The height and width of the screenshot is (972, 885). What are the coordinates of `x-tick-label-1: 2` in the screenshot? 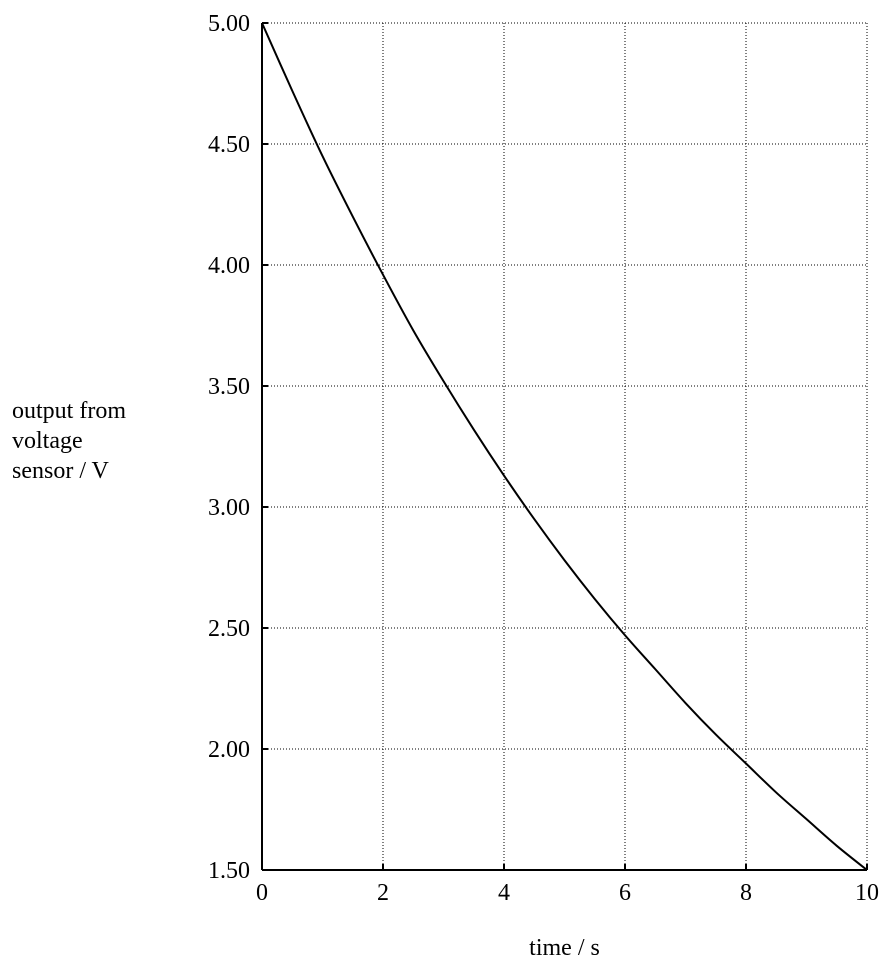 It's located at (383, 893).